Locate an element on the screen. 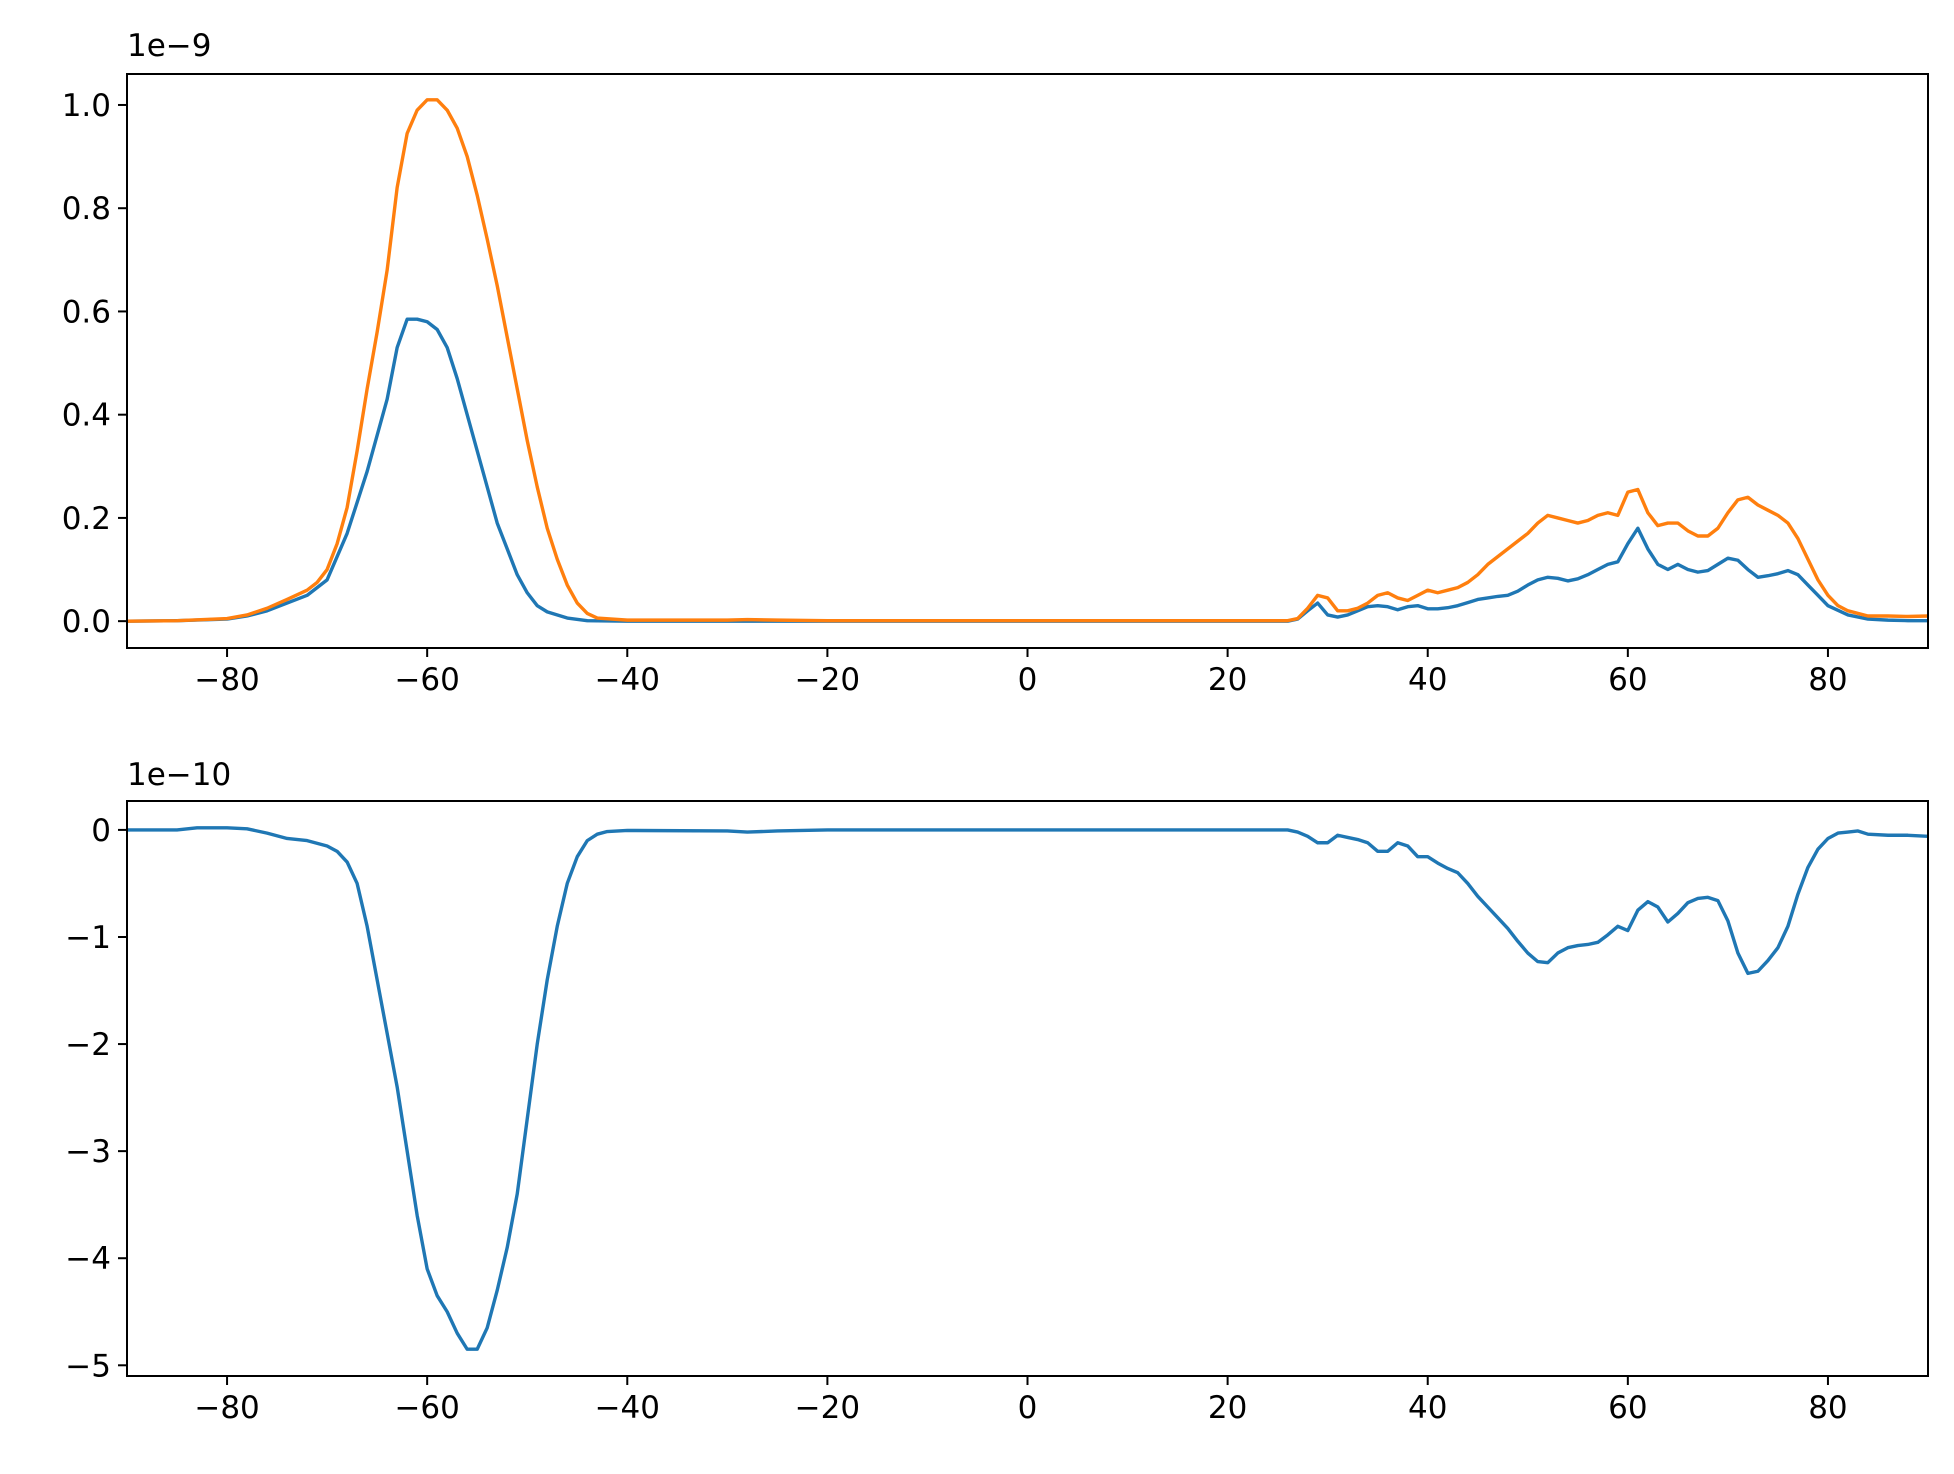 The image size is (1954, 1474). top-x-tick-label: 20 is located at coordinates (1227, 680).